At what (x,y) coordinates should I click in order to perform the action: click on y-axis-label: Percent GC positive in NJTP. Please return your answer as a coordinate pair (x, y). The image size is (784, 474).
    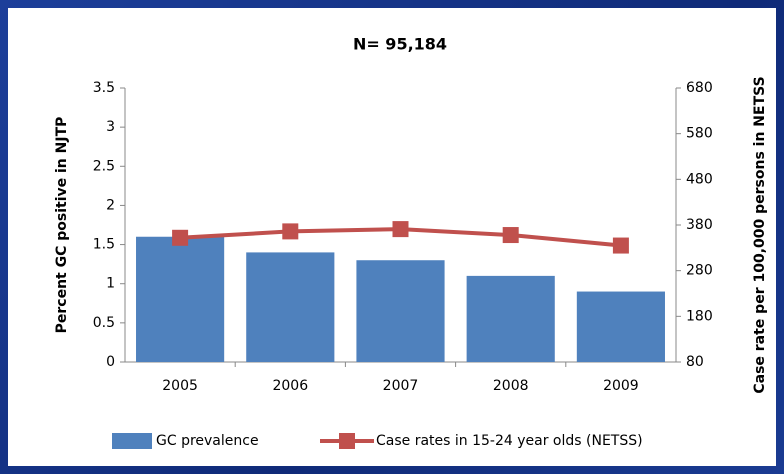
    Looking at the image, I should click on (62, 225).